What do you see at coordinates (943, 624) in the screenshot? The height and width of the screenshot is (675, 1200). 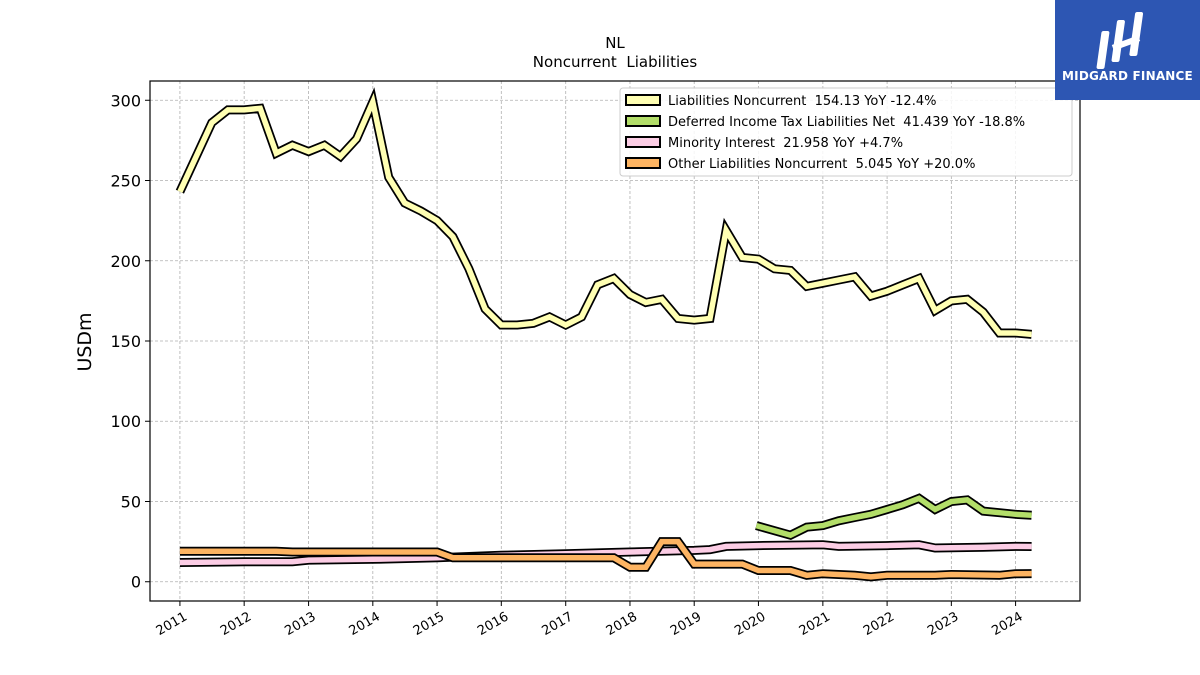 I see `x-tick-label: 2023` at bounding box center [943, 624].